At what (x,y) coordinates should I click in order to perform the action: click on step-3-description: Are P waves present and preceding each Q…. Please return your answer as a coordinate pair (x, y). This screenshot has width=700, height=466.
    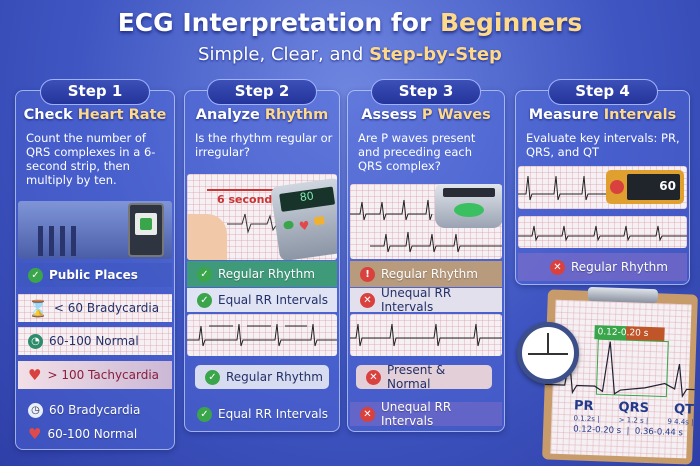
    Looking at the image, I should click on (417, 152).